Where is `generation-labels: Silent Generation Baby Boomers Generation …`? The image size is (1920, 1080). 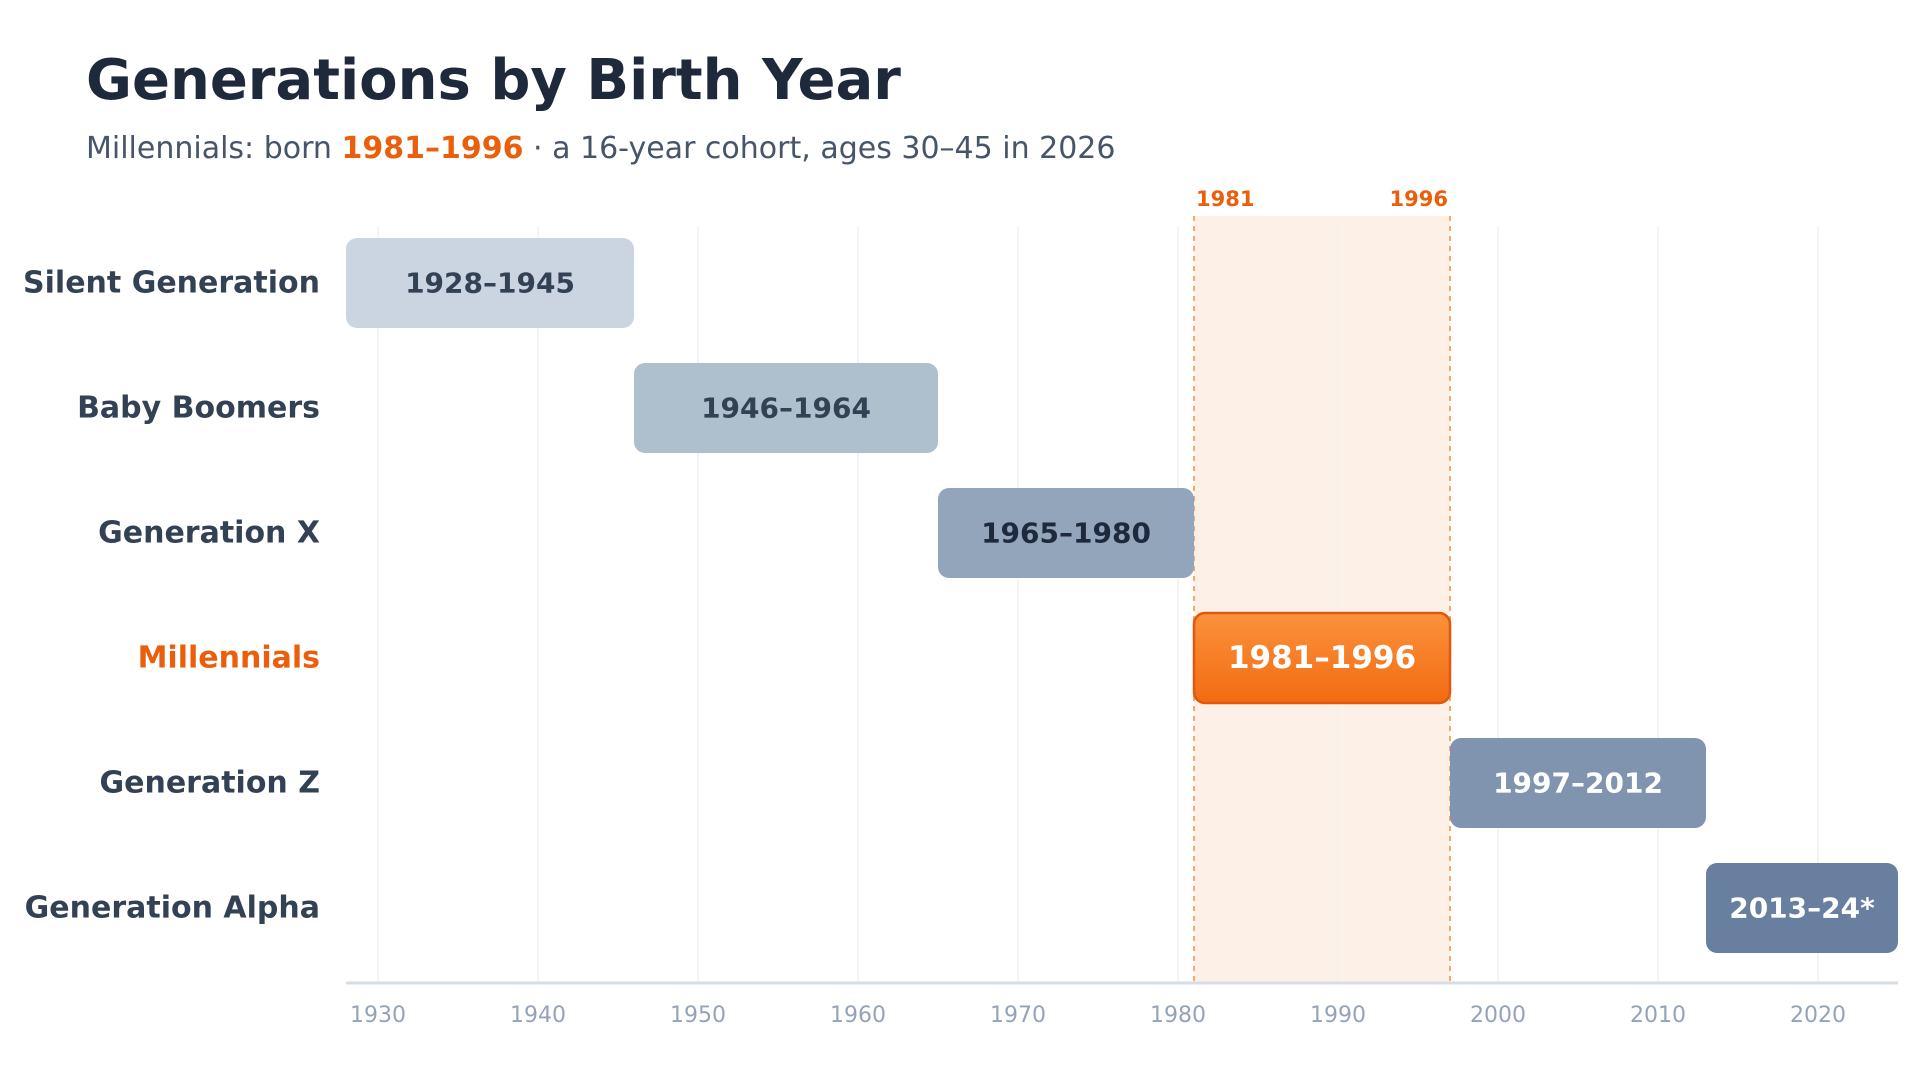 generation-labels: Silent Generation Baby Boomers Generation … is located at coordinates (171, 596).